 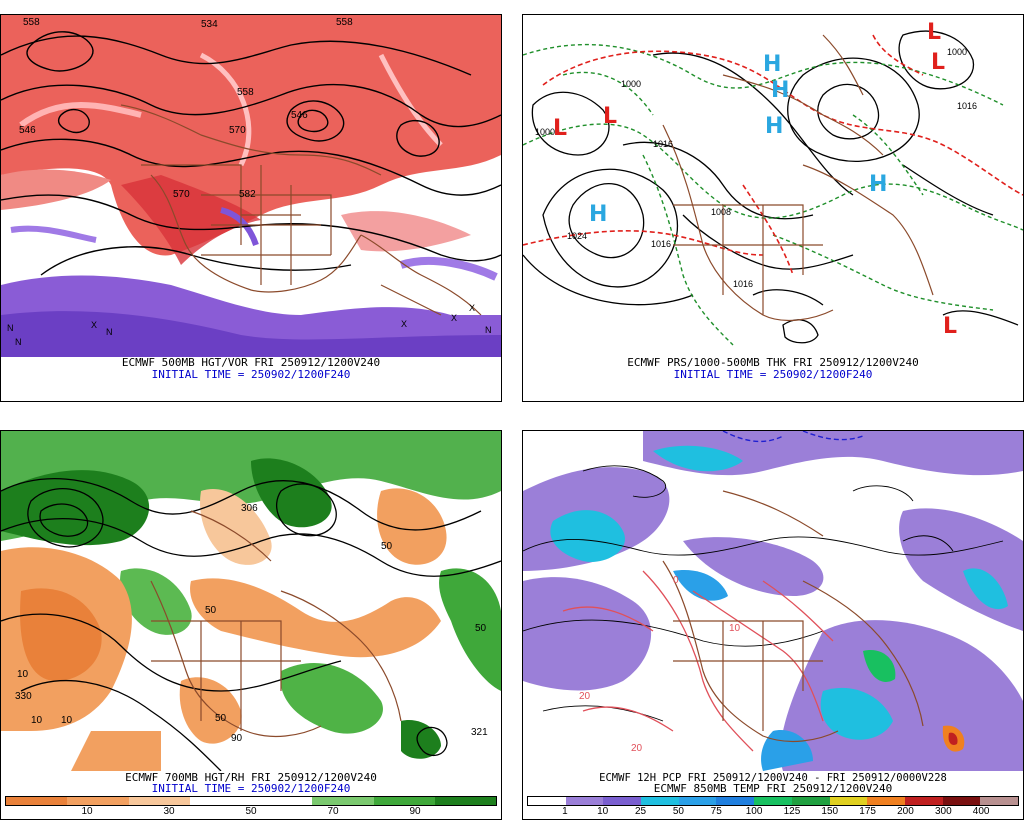 I want to click on hgt-label: 306, so click(x=249, y=508).